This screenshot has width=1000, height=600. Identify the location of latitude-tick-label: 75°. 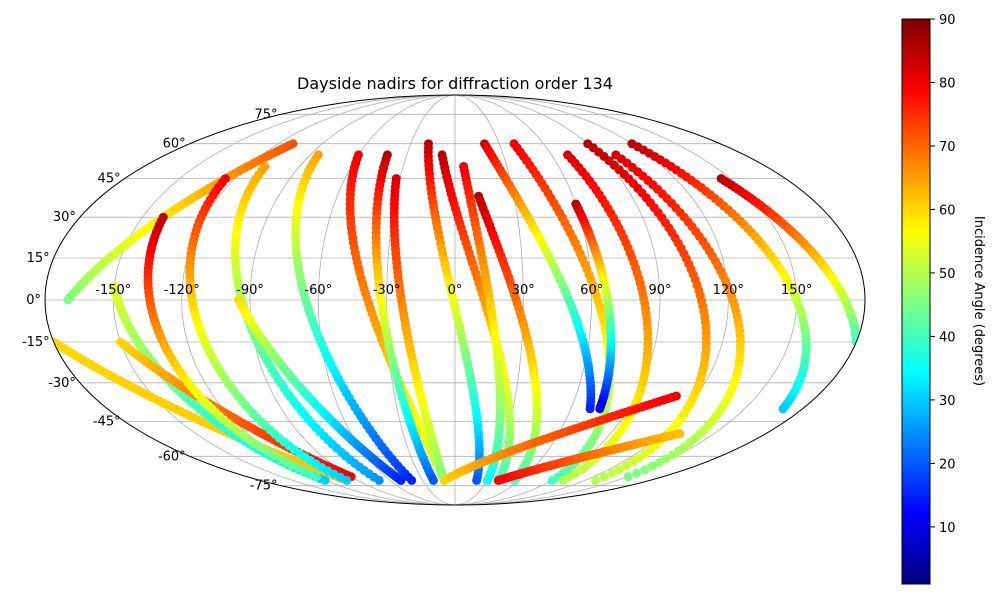
(265, 114).